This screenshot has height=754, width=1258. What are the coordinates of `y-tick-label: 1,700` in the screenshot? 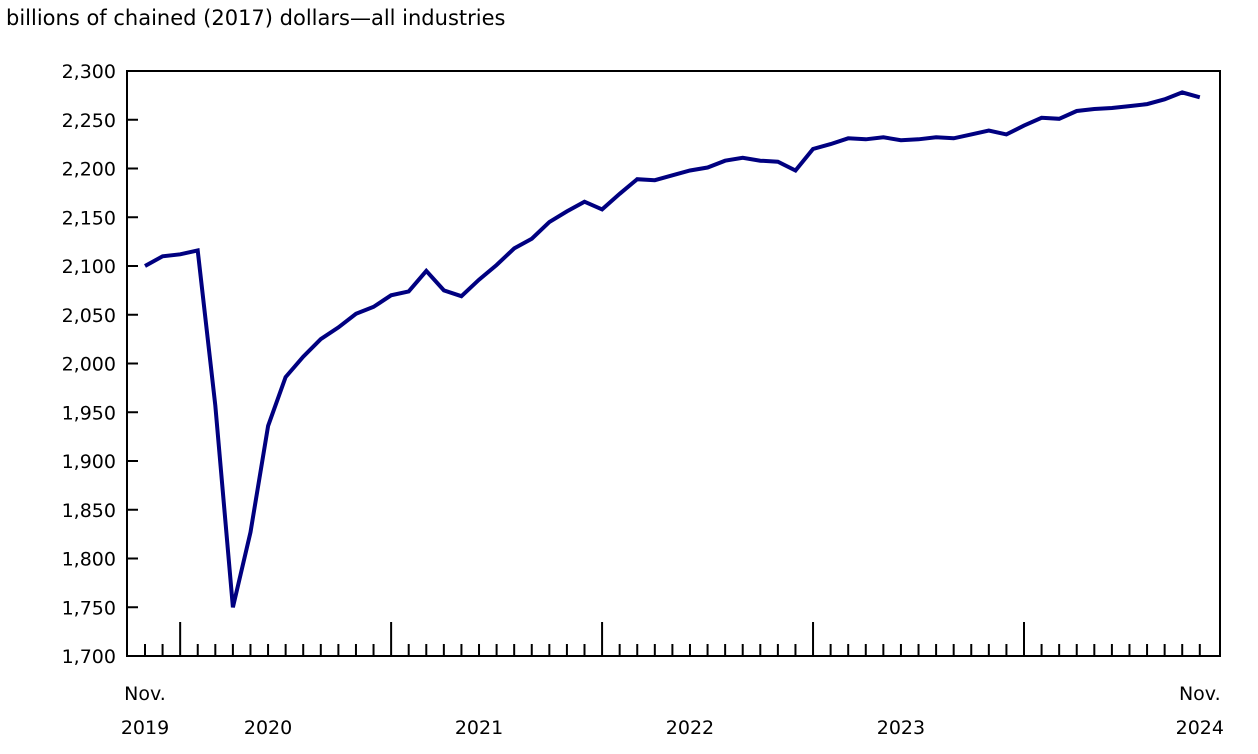 It's located at (89, 657).